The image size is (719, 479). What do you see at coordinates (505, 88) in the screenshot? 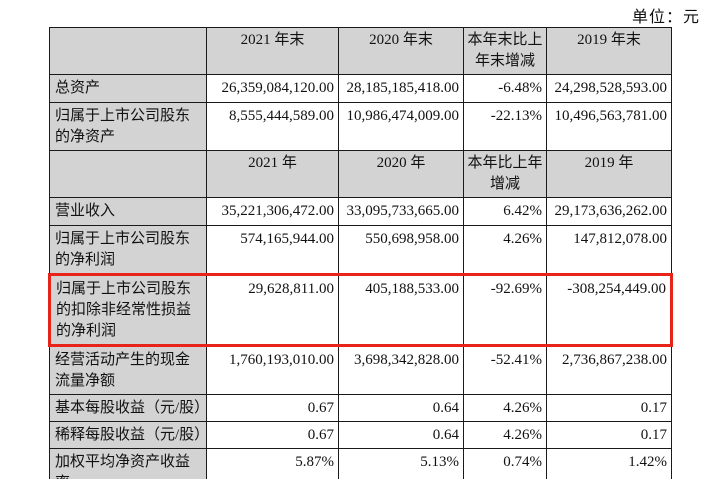
I see `value-change: -6.48%` at bounding box center [505, 88].